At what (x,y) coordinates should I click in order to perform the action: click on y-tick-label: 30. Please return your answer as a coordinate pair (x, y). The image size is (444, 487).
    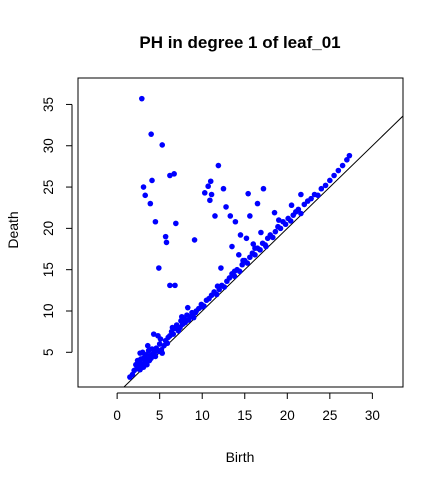
    Looking at the image, I should click on (48, 145).